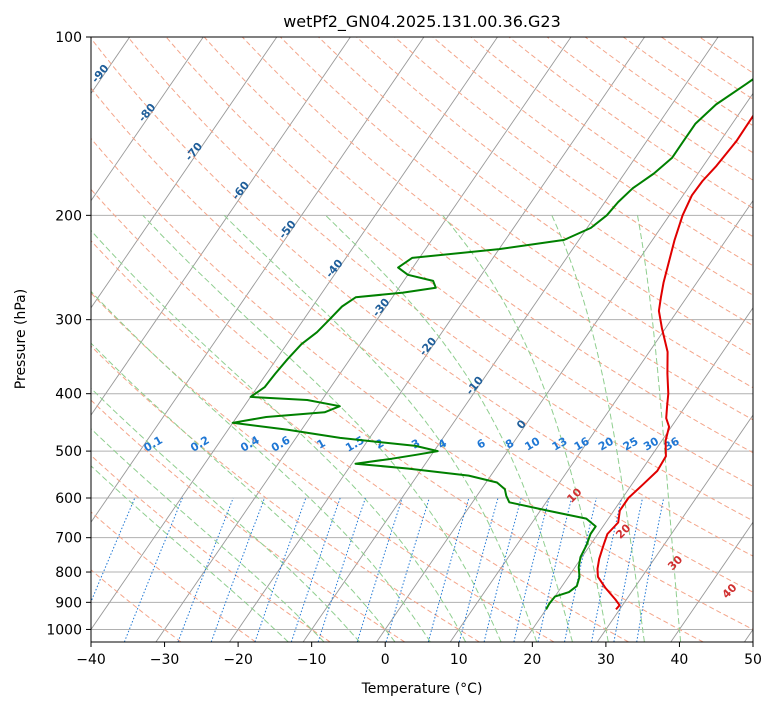 This screenshot has height=708, width=775. I want to click on x-tick-label: 20, so click(532, 660).